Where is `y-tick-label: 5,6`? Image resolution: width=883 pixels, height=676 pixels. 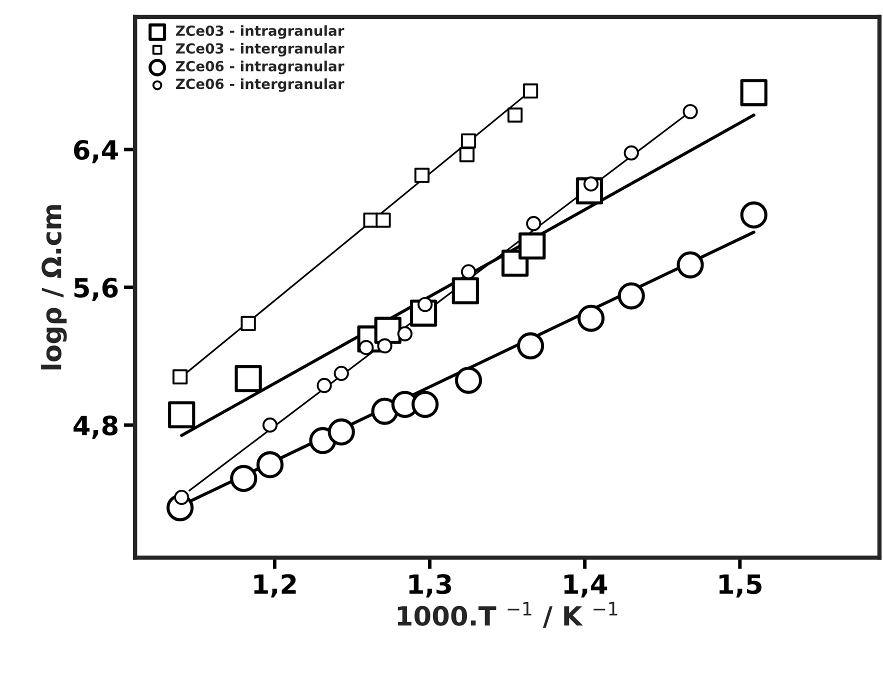 y-tick-label: 5,6 is located at coordinates (96, 290).